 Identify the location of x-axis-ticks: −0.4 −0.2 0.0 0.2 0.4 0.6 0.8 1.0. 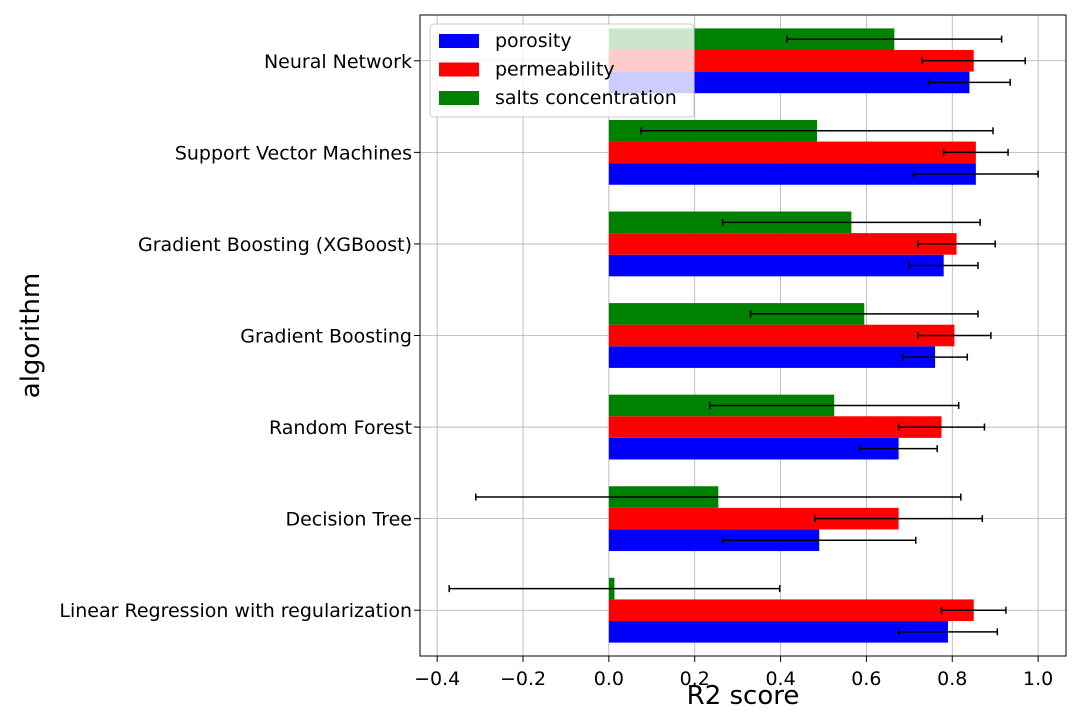
(733, 673).